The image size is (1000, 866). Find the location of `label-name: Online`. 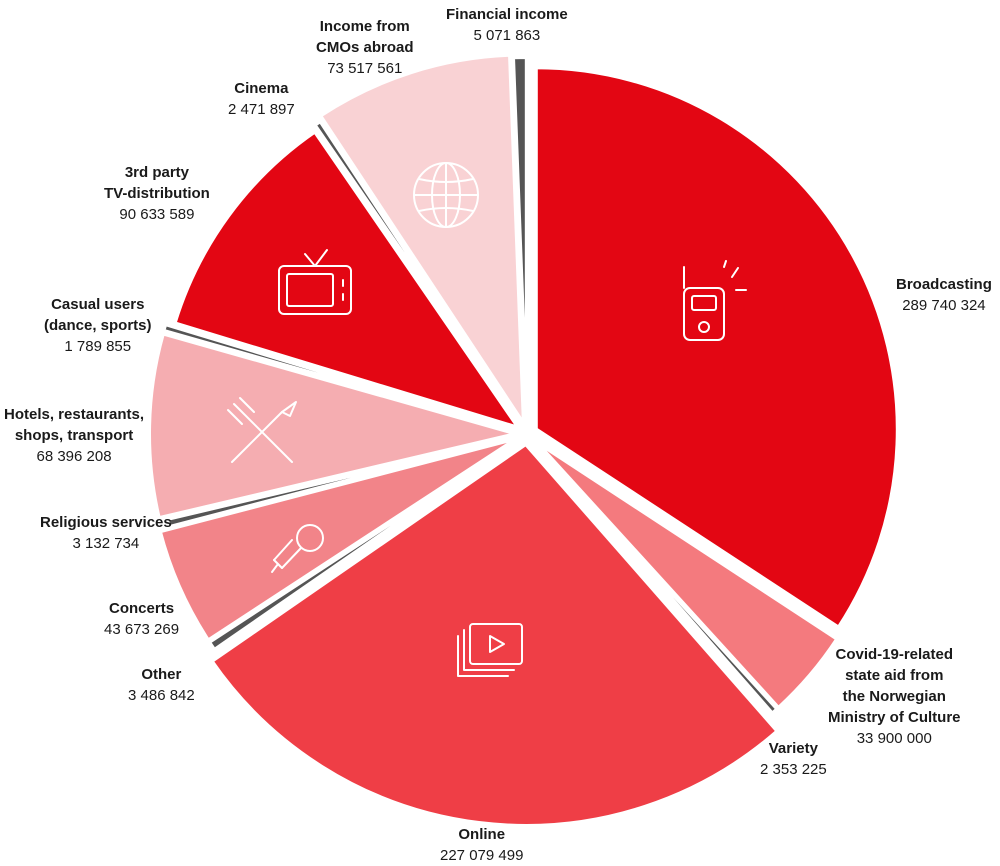

label-name: Online is located at coordinates (482, 834).